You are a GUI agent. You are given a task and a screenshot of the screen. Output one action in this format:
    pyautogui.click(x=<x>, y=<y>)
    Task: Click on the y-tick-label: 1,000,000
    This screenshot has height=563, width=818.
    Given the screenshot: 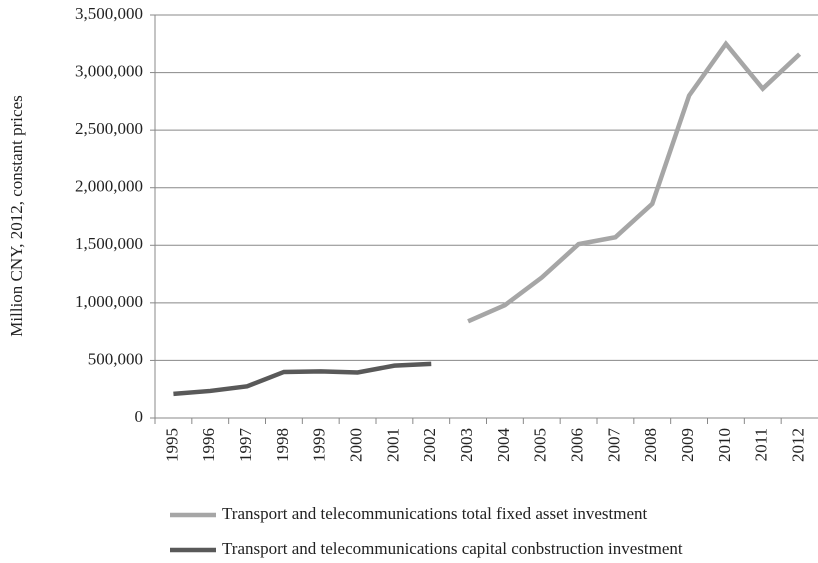 What is the action you would take?
    pyautogui.click(x=109, y=301)
    